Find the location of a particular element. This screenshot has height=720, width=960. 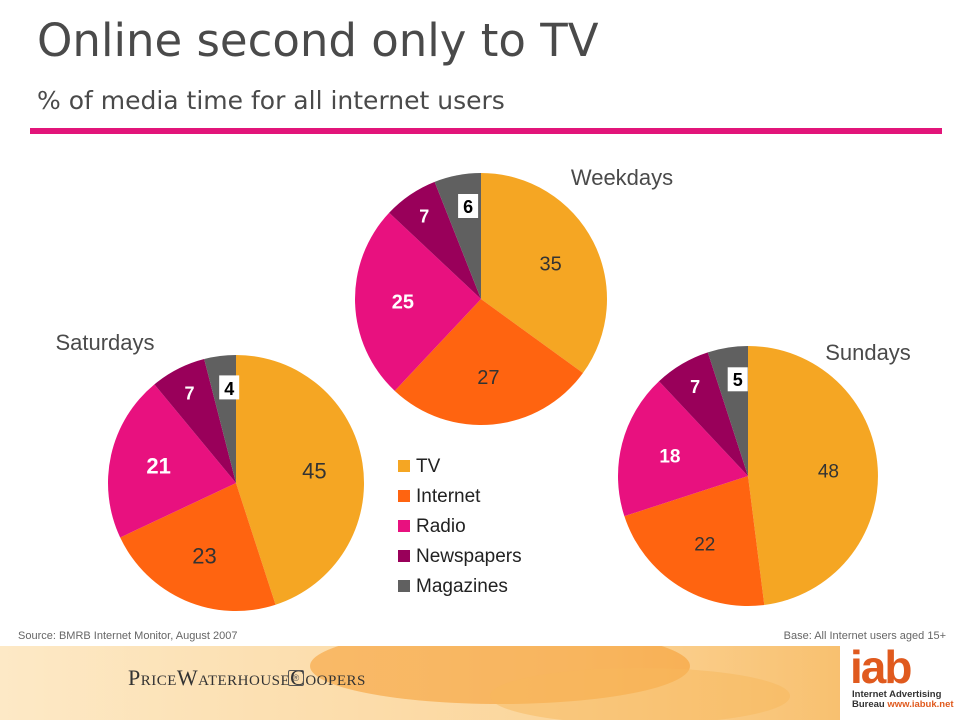

data-label-radio: 21 is located at coordinates (158, 465).